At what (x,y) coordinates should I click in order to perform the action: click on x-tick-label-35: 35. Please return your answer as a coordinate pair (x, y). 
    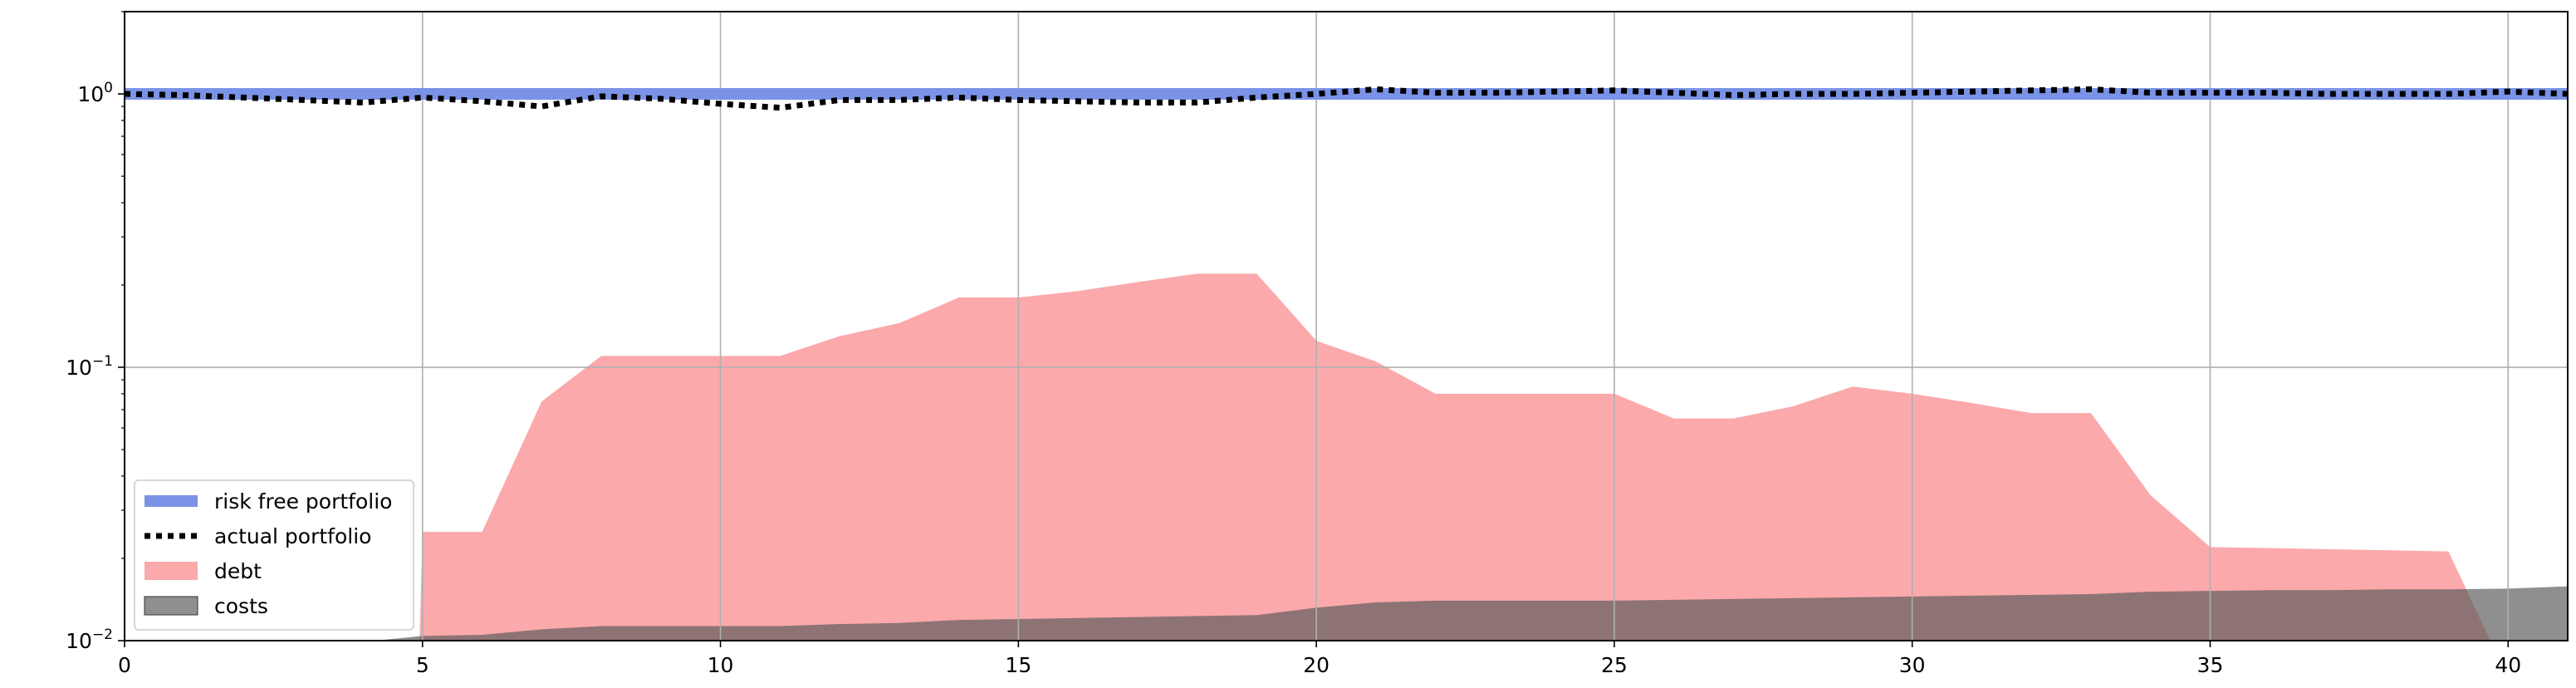
    Looking at the image, I should click on (2210, 665).